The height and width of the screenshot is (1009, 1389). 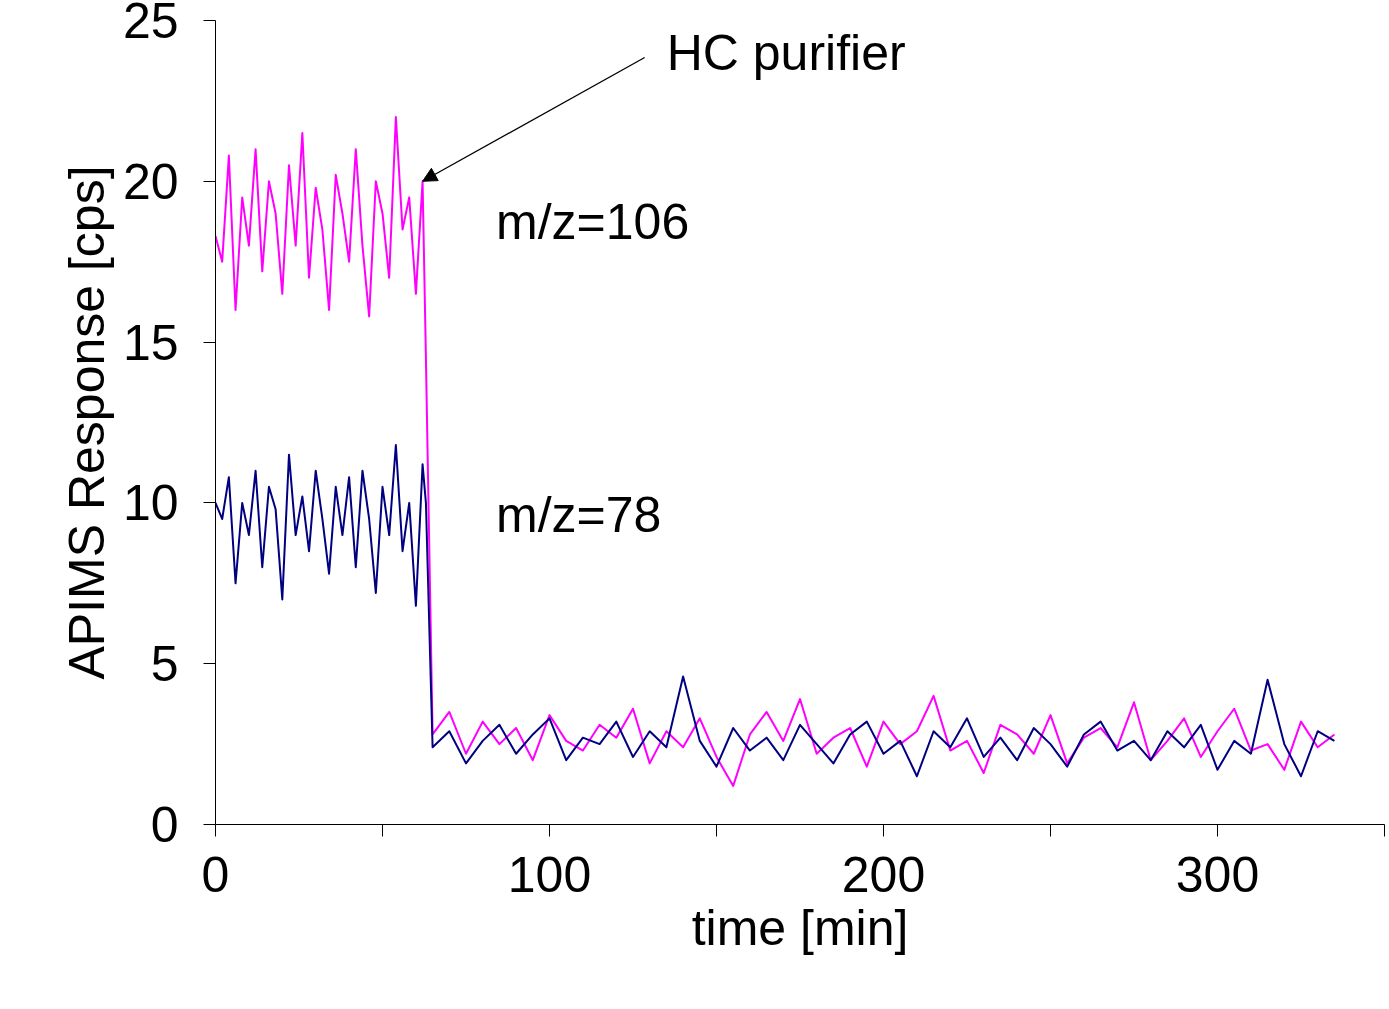 I want to click on x-tick-label: 100, so click(x=549, y=874).